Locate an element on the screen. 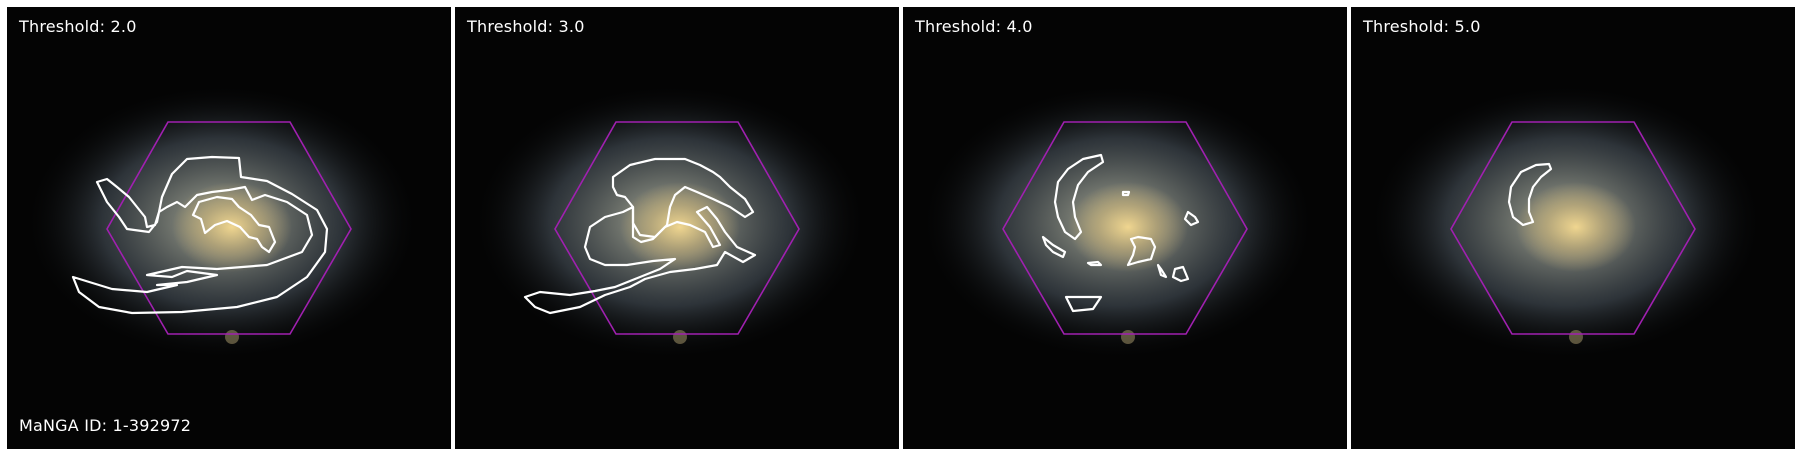 The height and width of the screenshot is (457, 1800). threshold-label: Threshold: 5.0 is located at coordinates (1422, 26).